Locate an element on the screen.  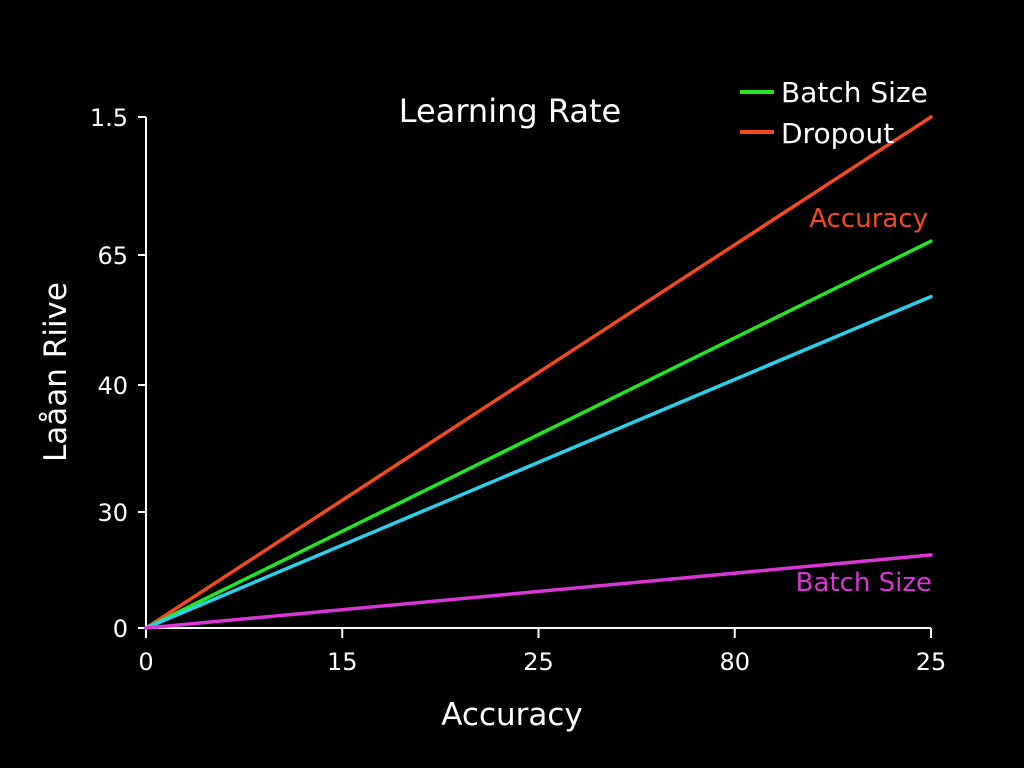
x-tick-label: 0 is located at coordinates (145, 662).